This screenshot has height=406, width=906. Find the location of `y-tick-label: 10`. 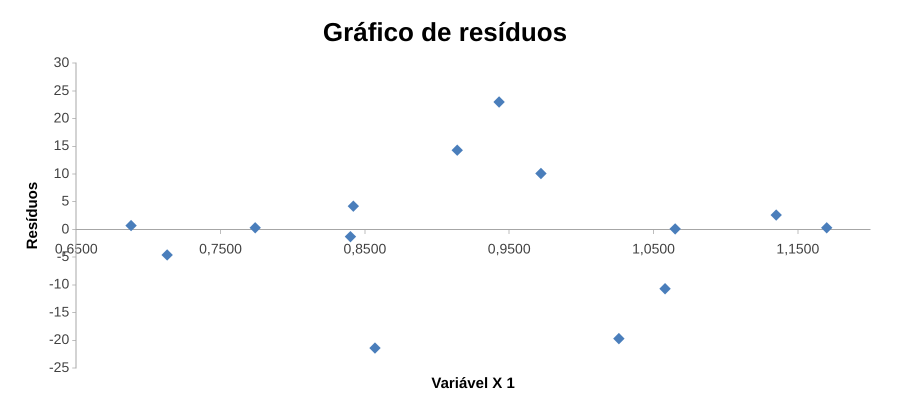

y-tick-label: 10 is located at coordinates (62, 172).